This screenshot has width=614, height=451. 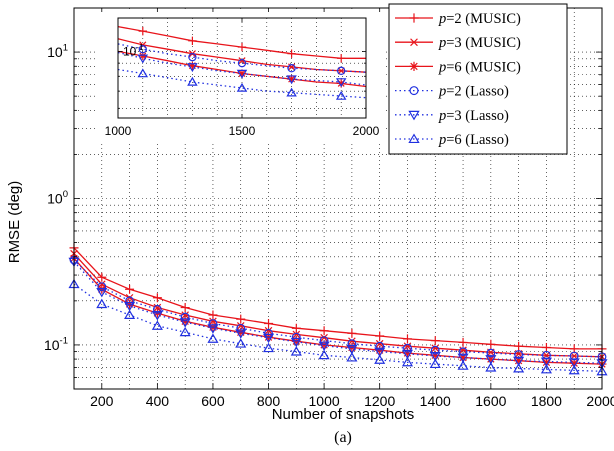 I want to click on inset-axis-ticks: 1000 1500 2000 10⁻¹, so click(x=242, y=78).